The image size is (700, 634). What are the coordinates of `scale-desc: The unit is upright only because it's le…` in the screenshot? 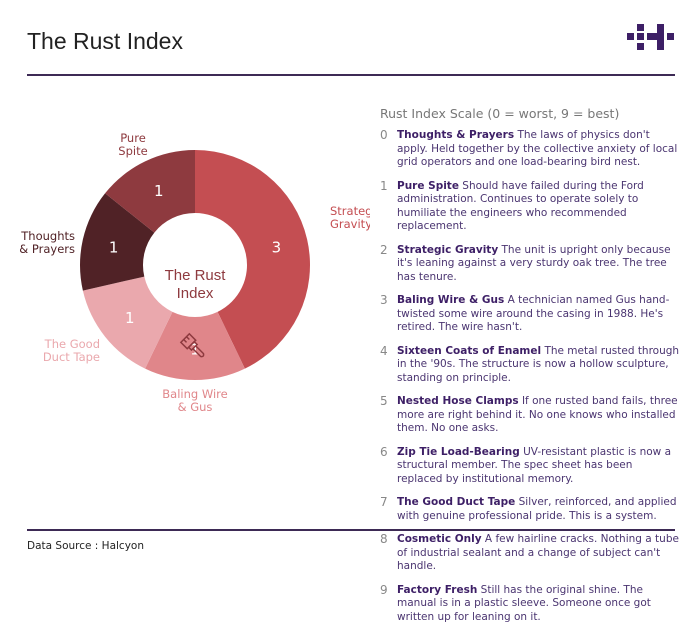 It's located at (534, 263).